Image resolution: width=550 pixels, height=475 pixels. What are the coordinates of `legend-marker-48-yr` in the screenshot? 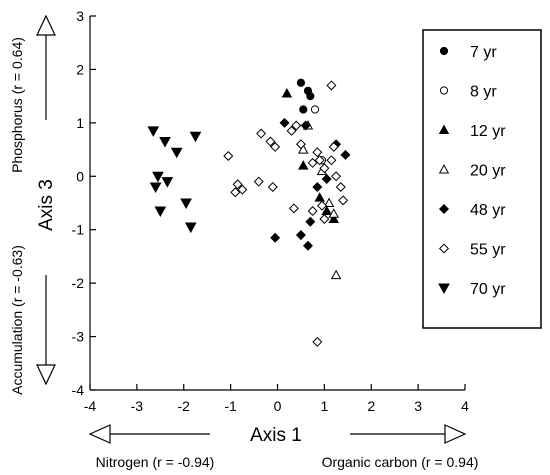 It's located at (444, 209).